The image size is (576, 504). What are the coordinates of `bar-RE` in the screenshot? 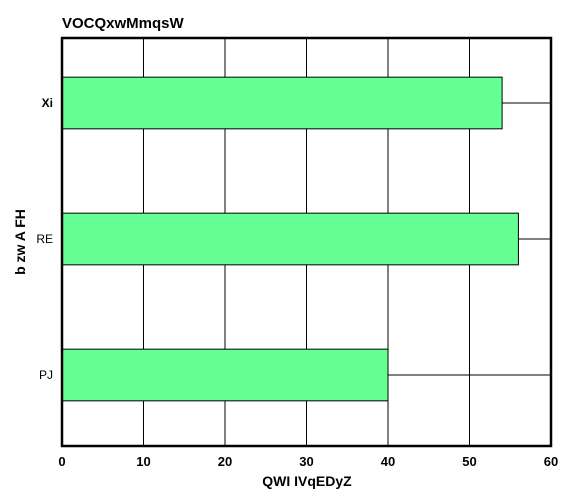 It's located at (290, 239).